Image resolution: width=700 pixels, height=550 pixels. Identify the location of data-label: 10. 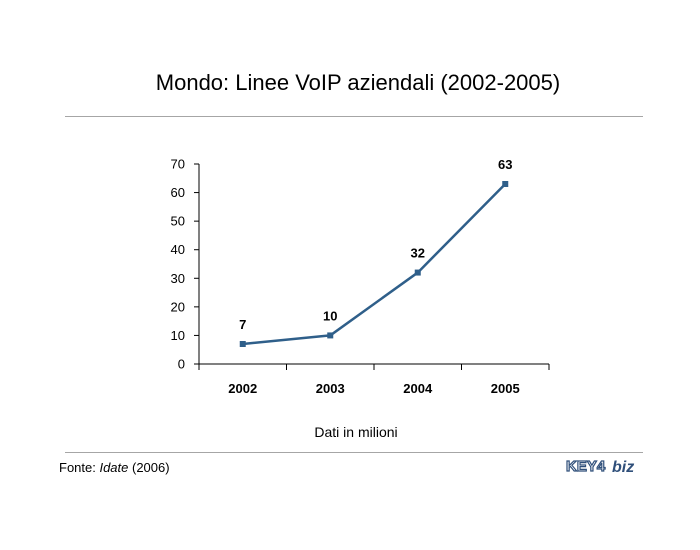
(330, 315).